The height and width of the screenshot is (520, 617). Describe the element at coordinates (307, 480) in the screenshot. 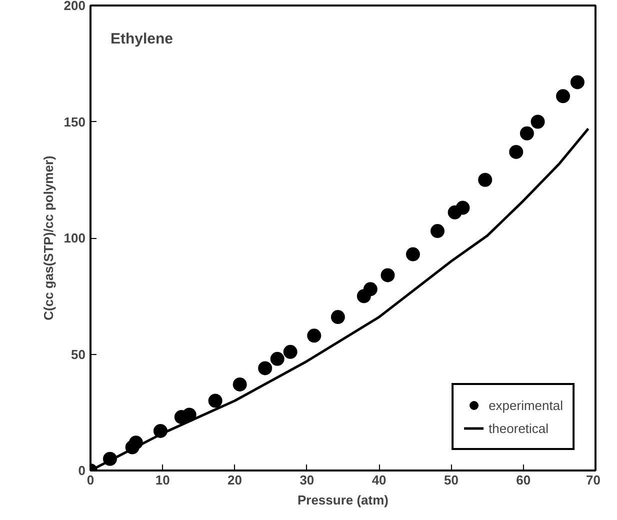

I see `x-tick-label: 30` at that location.